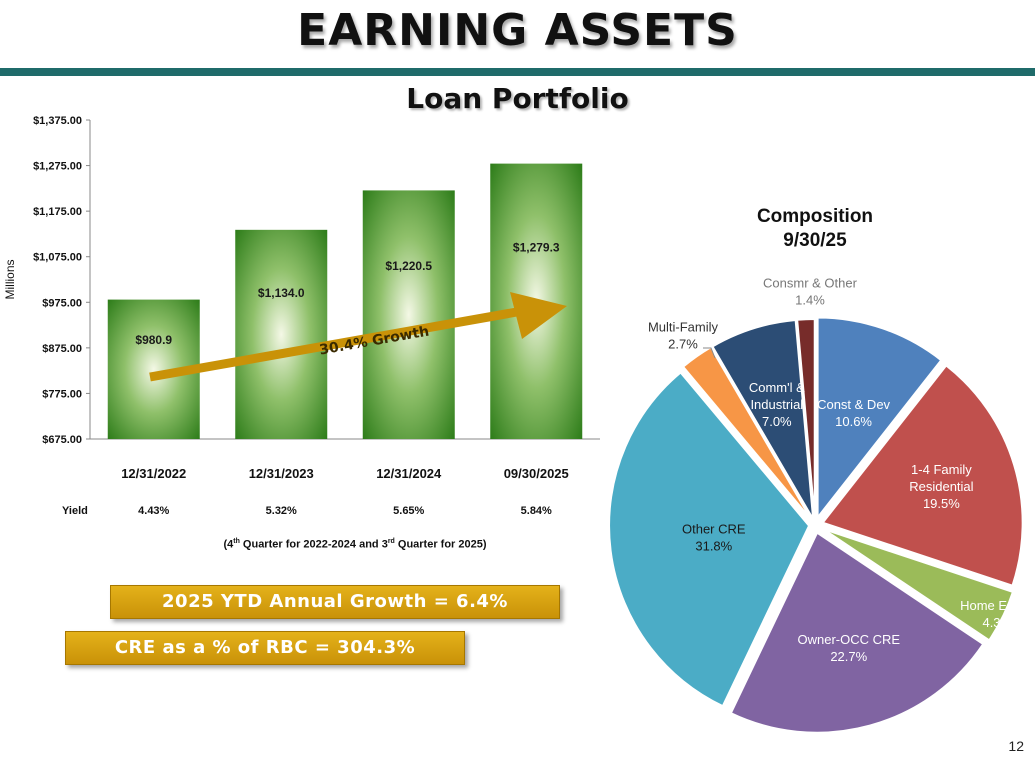 The image size is (1035, 773). I want to click on y-tick-label: $675.00, so click(62, 440).